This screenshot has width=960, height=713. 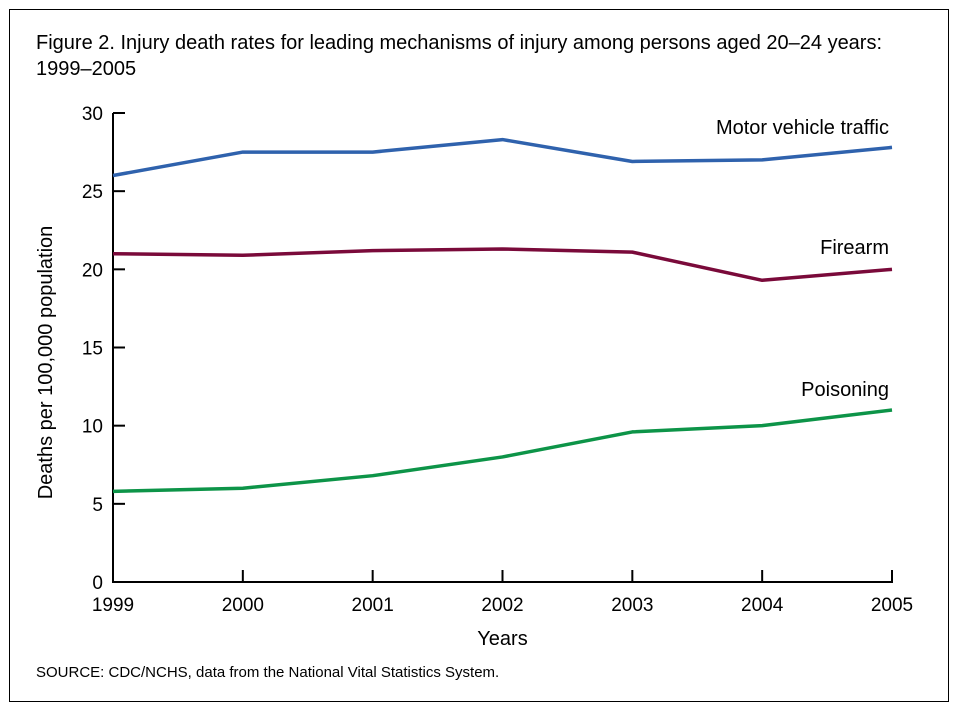 What do you see at coordinates (97, 583) in the screenshot?
I see `y-tick-label: 0` at bounding box center [97, 583].